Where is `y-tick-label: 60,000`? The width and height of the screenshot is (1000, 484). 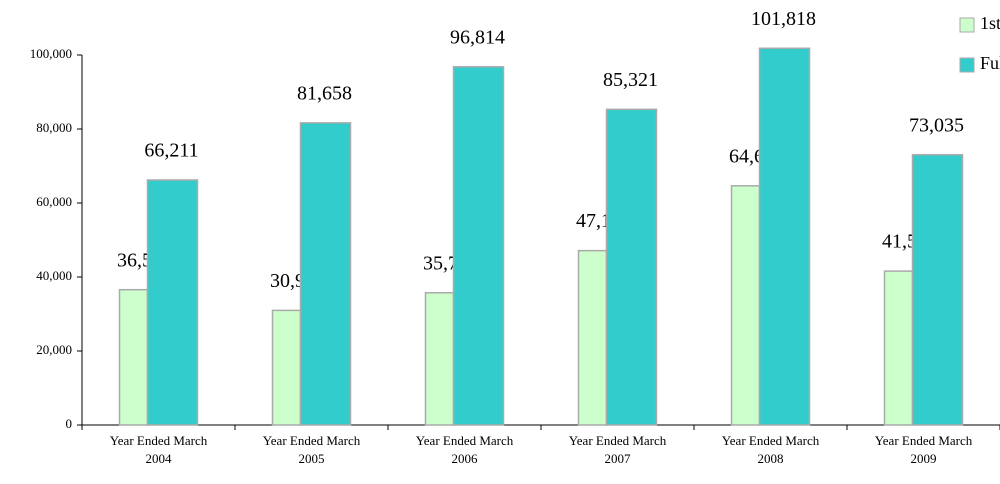 y-tick-label: 60,000 is located at coordinates (54, 201).